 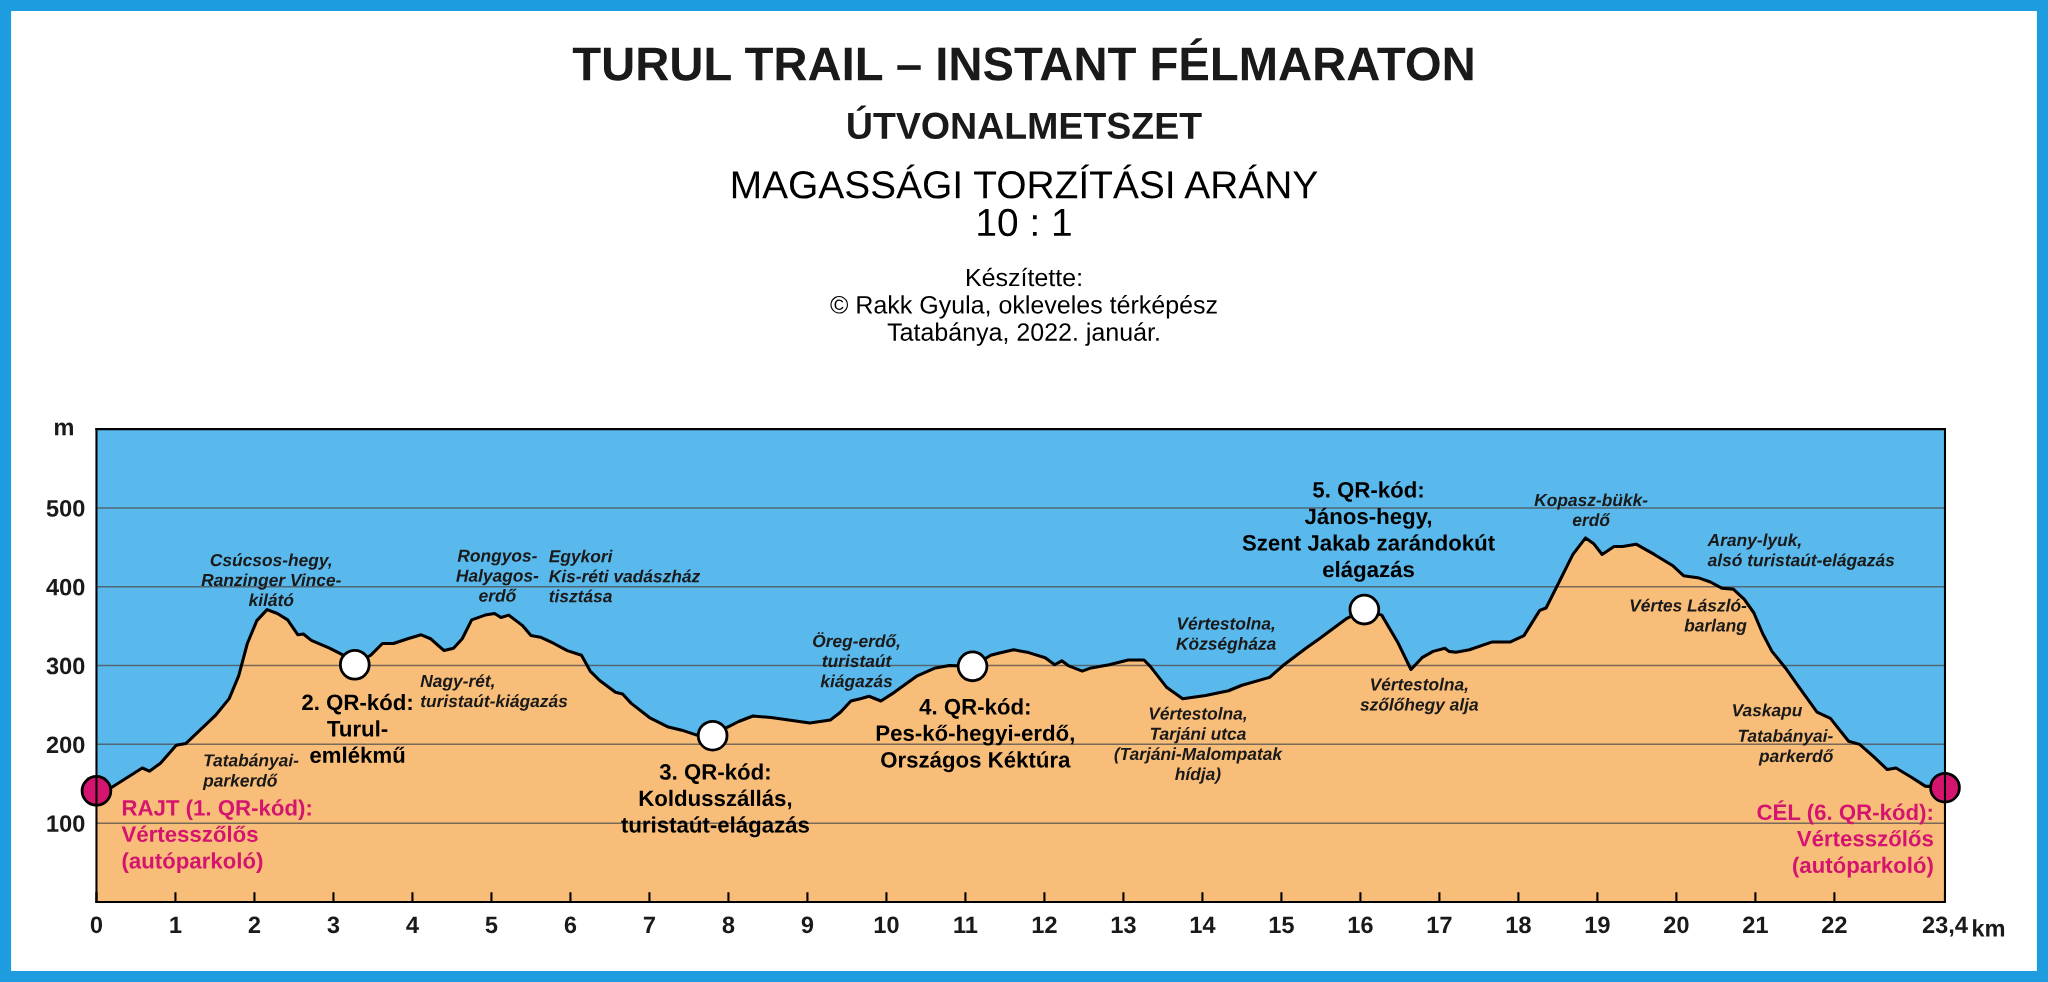 What do you see at coordinates (1945, 926) in the screenshot?
I see `x-tick-label: 23,4` at bounding box center [1945, 926].